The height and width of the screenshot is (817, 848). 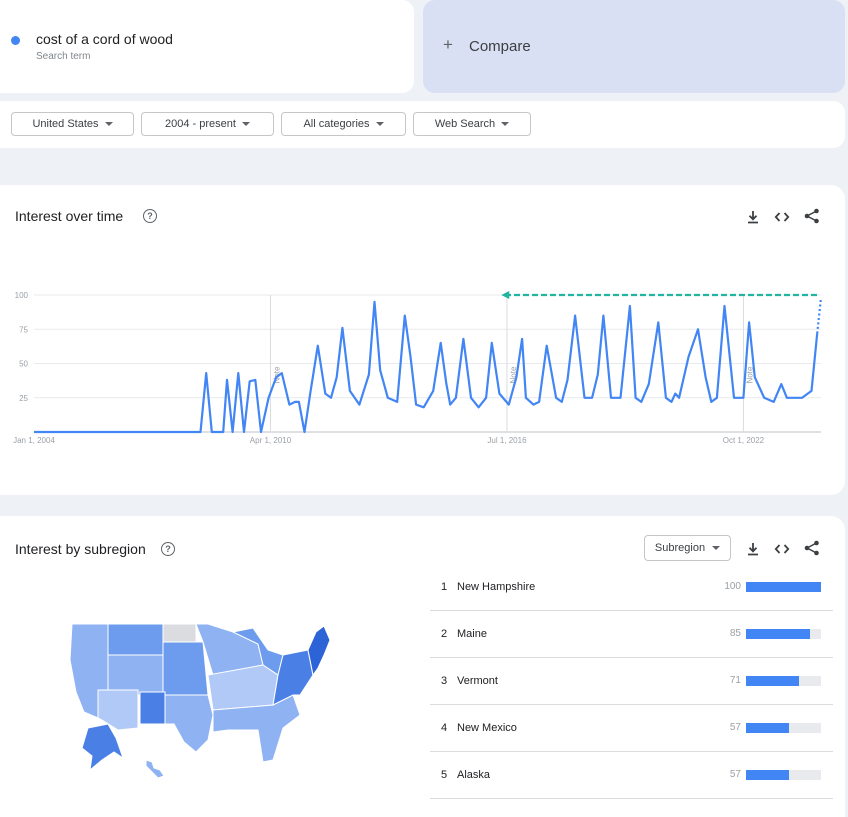 What do you see at coordinates (336, 124) in the screenshot?
I see `category-filter-label: All categories` at bounding box center [336, 124].